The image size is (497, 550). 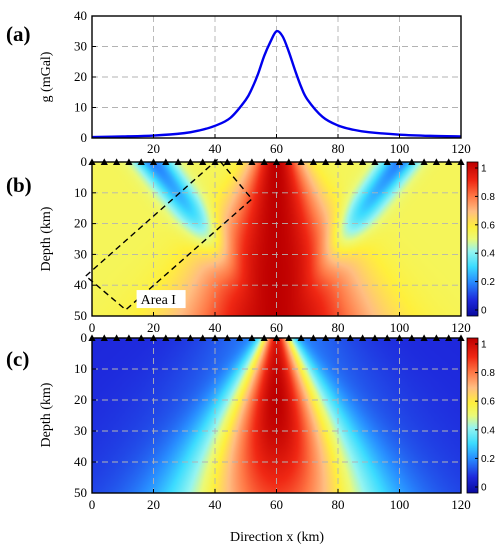 I want to click on area-i-label-group: Area I, so click(x=161, y=299).